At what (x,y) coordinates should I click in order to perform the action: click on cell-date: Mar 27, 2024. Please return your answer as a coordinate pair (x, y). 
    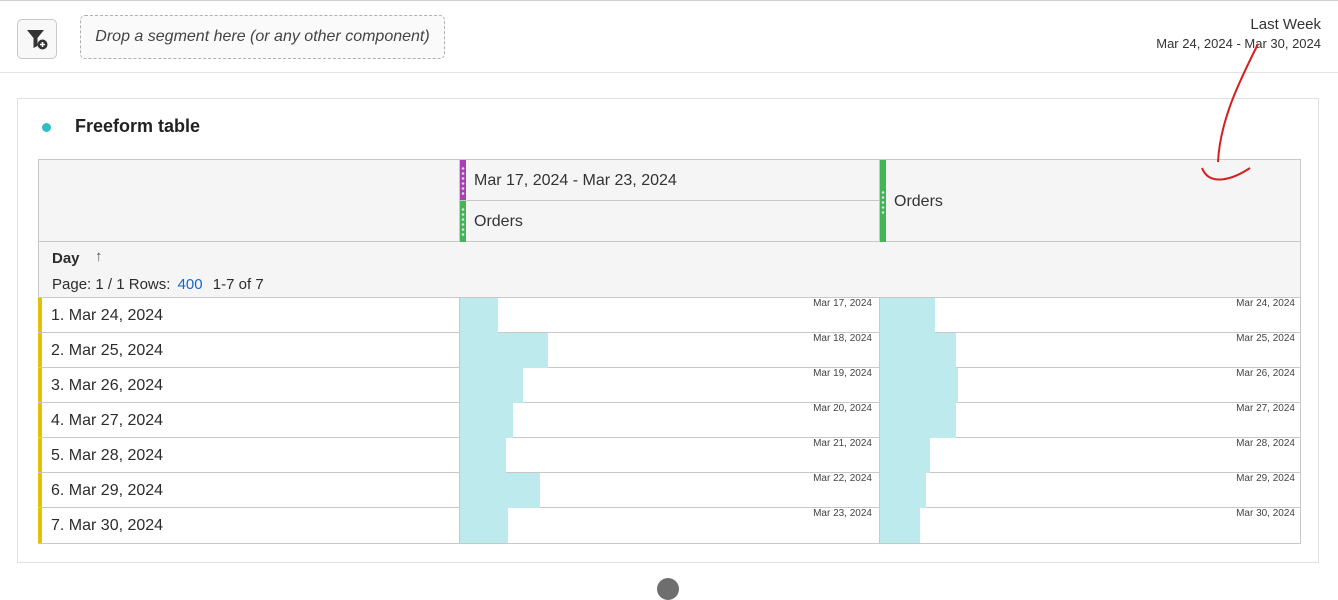
    Looking at the image, I should click on (1265, 408).